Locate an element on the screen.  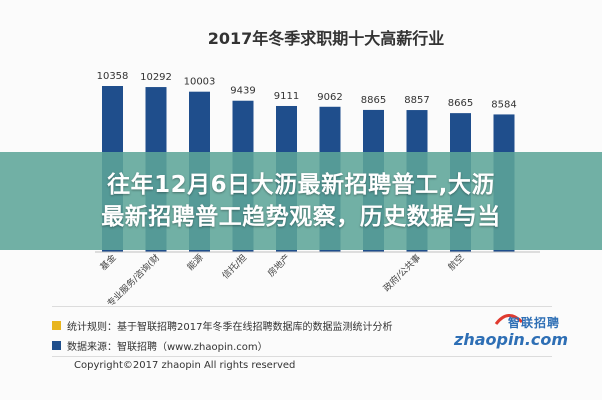
bar-value-label-9: 8665 is located at coordinates (460, 103).